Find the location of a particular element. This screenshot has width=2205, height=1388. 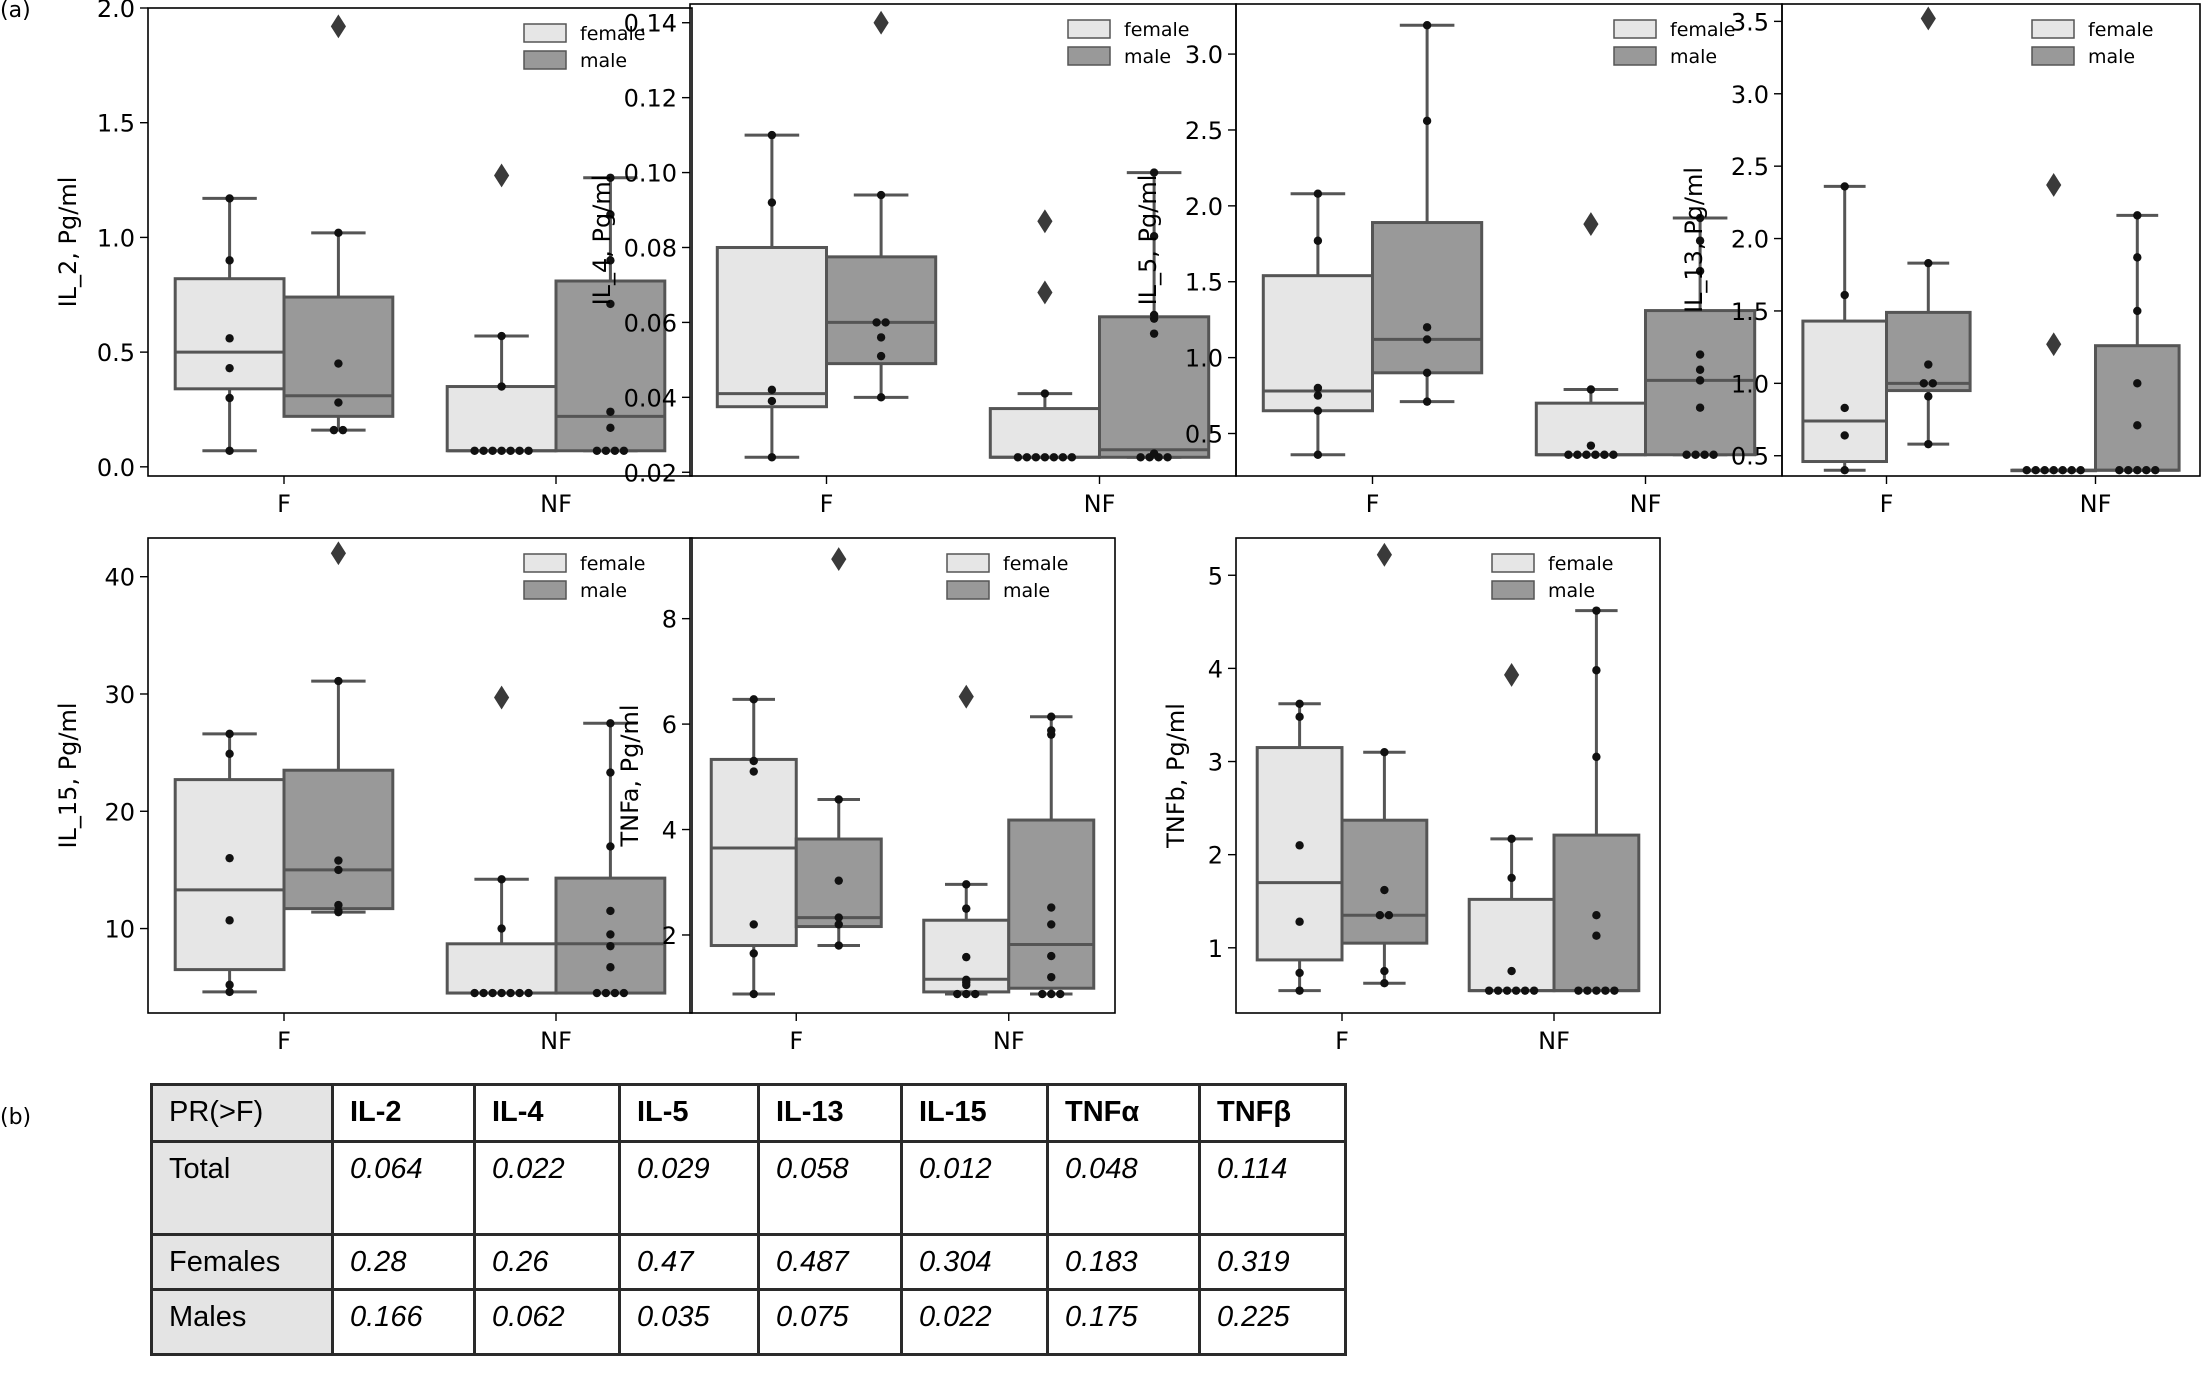

y-tick-label: 0.5 is located at coordinates (116, 353).